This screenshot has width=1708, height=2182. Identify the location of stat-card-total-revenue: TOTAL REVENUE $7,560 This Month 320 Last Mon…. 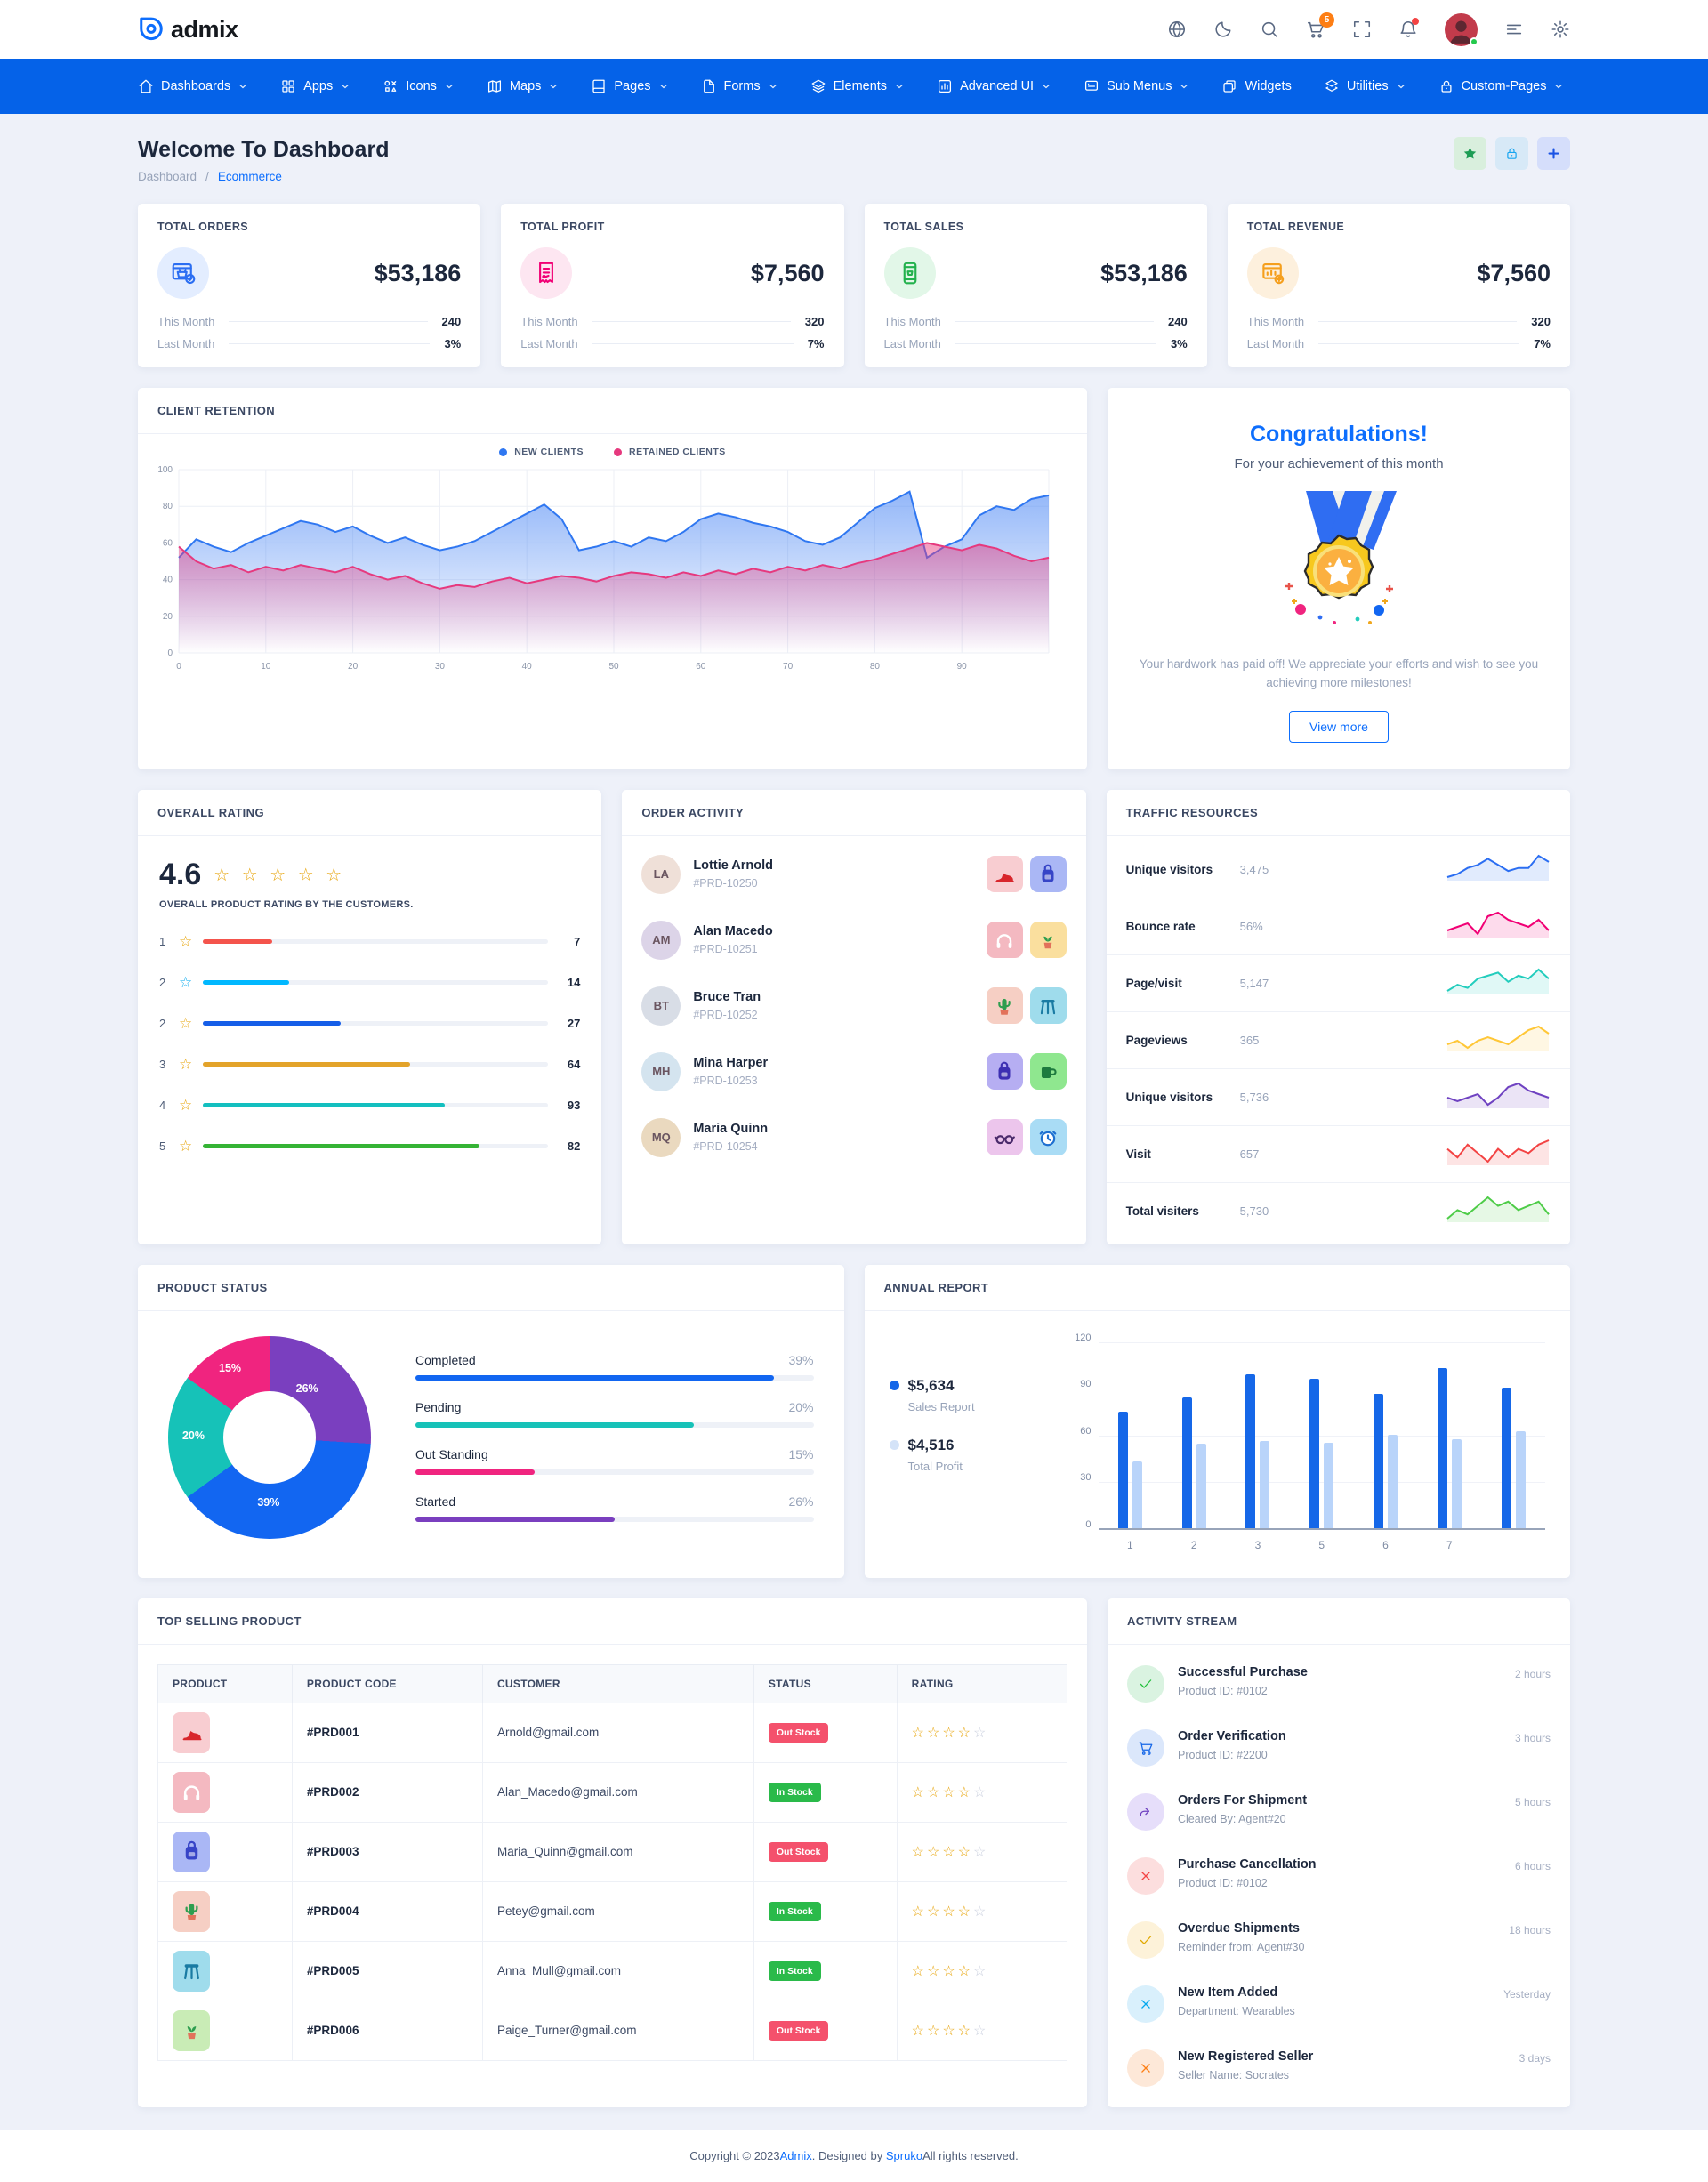
(1398, 285).